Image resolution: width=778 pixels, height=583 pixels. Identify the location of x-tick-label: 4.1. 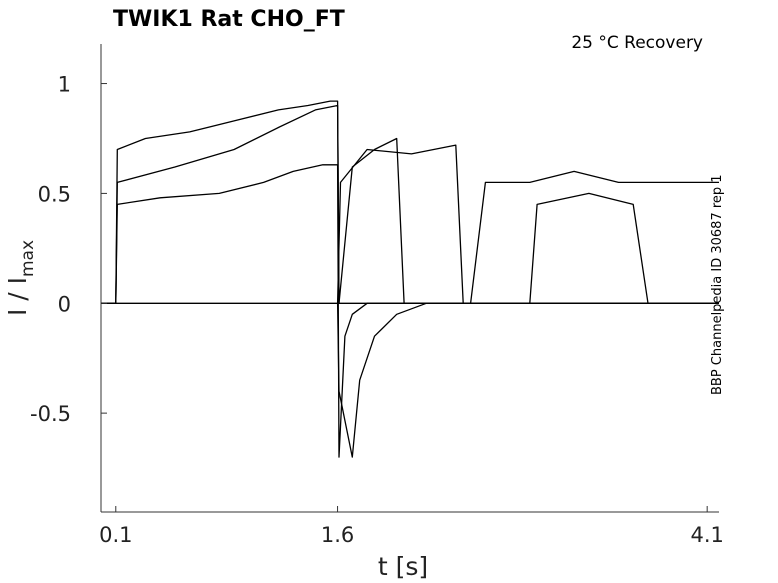
(706, 535).